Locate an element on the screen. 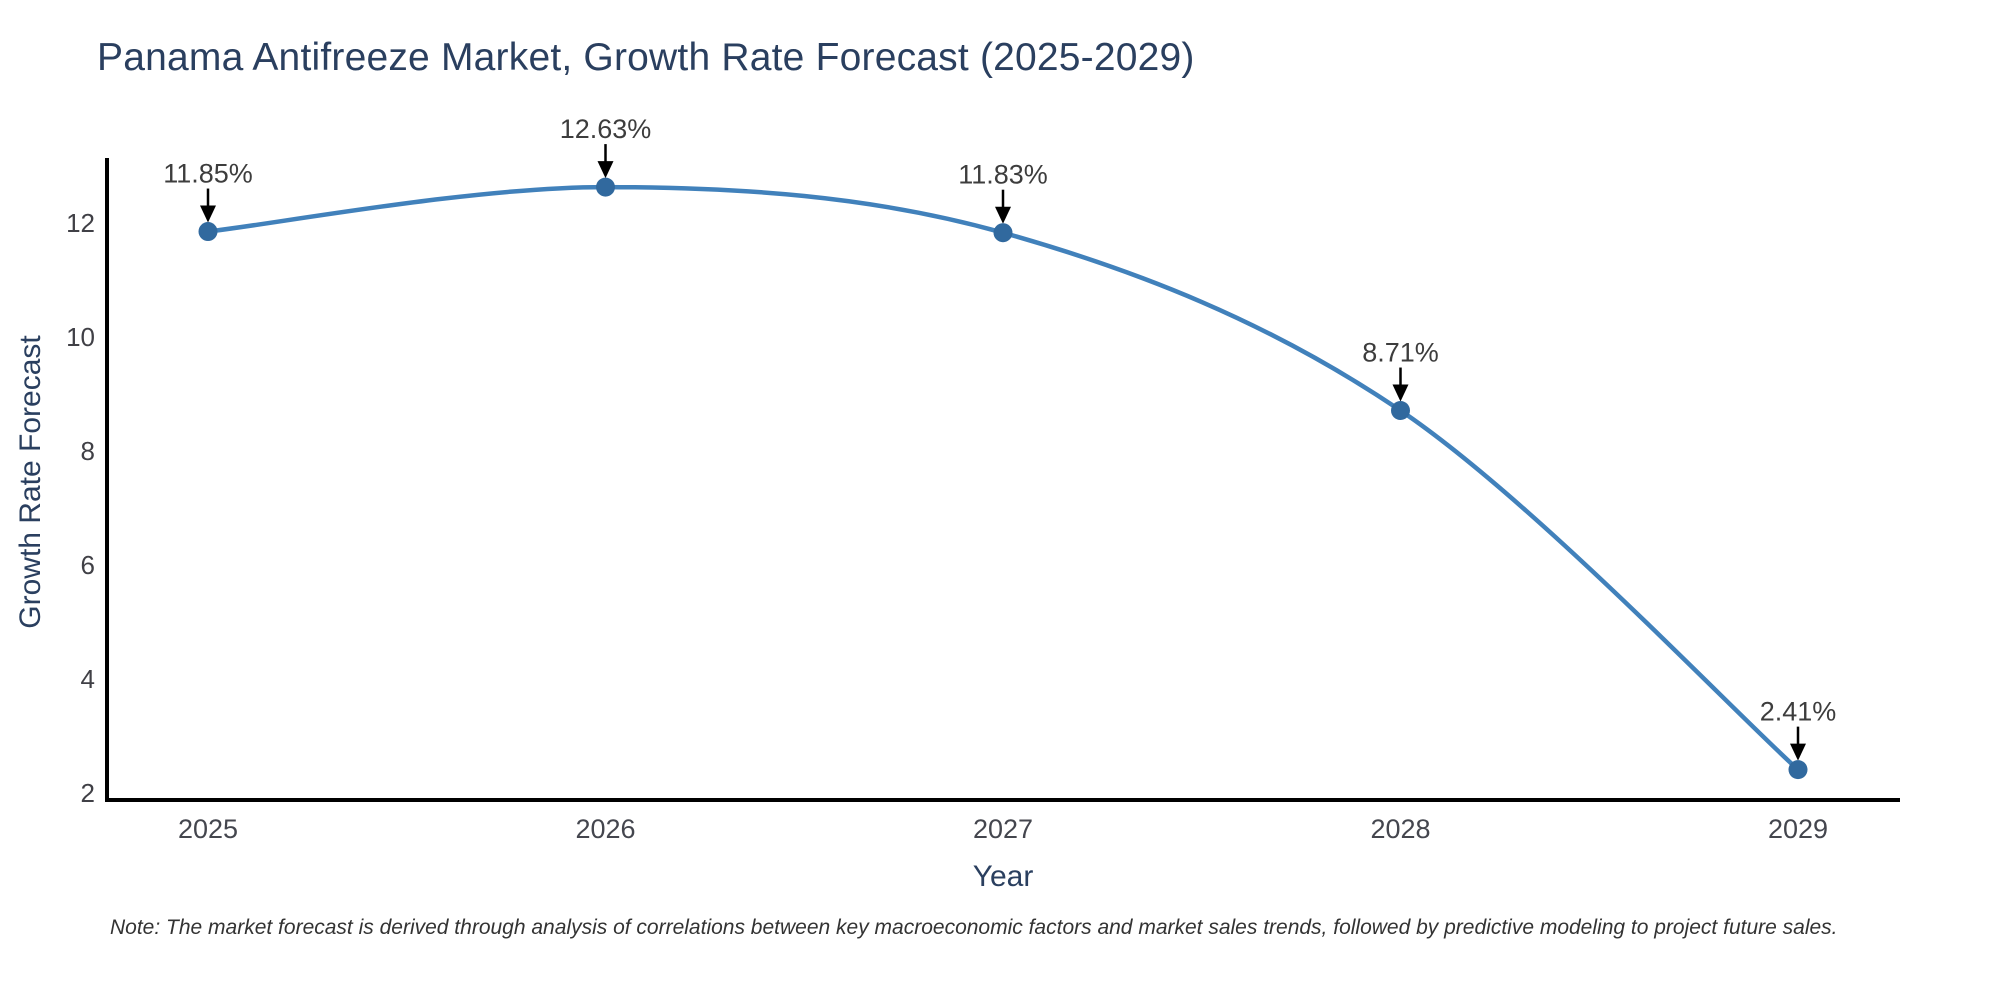  y-tick-label: 2 is located at coordinates (88, 793).